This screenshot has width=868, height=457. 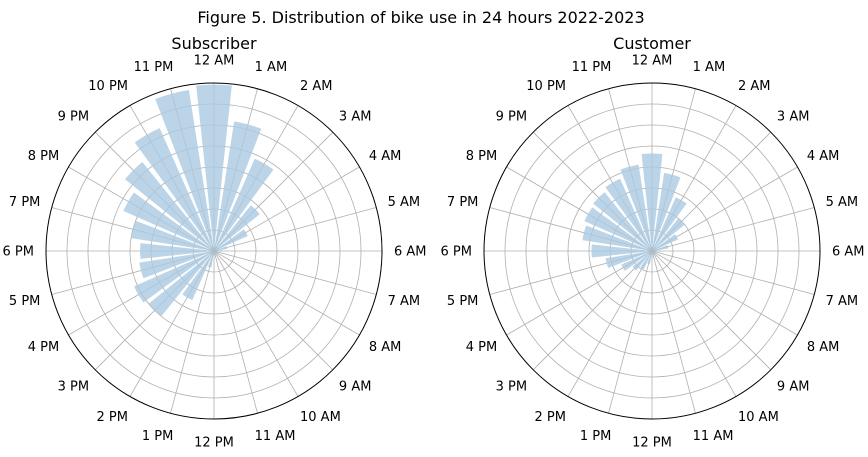 I want to click on customer-bar-2-pm, so click(x=646, y=260).